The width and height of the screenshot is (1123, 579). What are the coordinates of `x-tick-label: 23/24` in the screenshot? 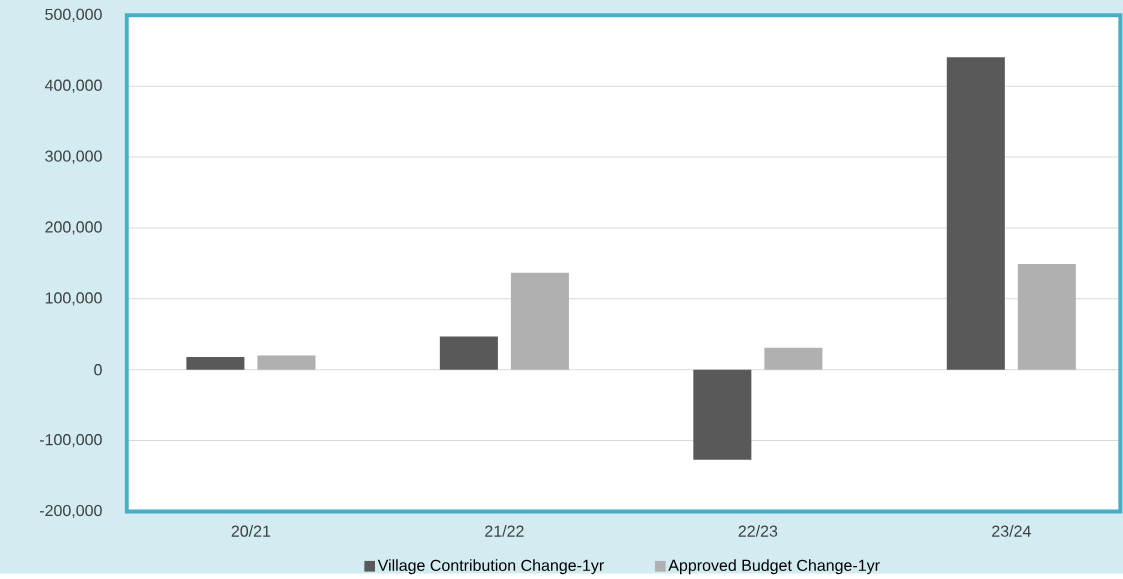 It's located at (1011, 531).